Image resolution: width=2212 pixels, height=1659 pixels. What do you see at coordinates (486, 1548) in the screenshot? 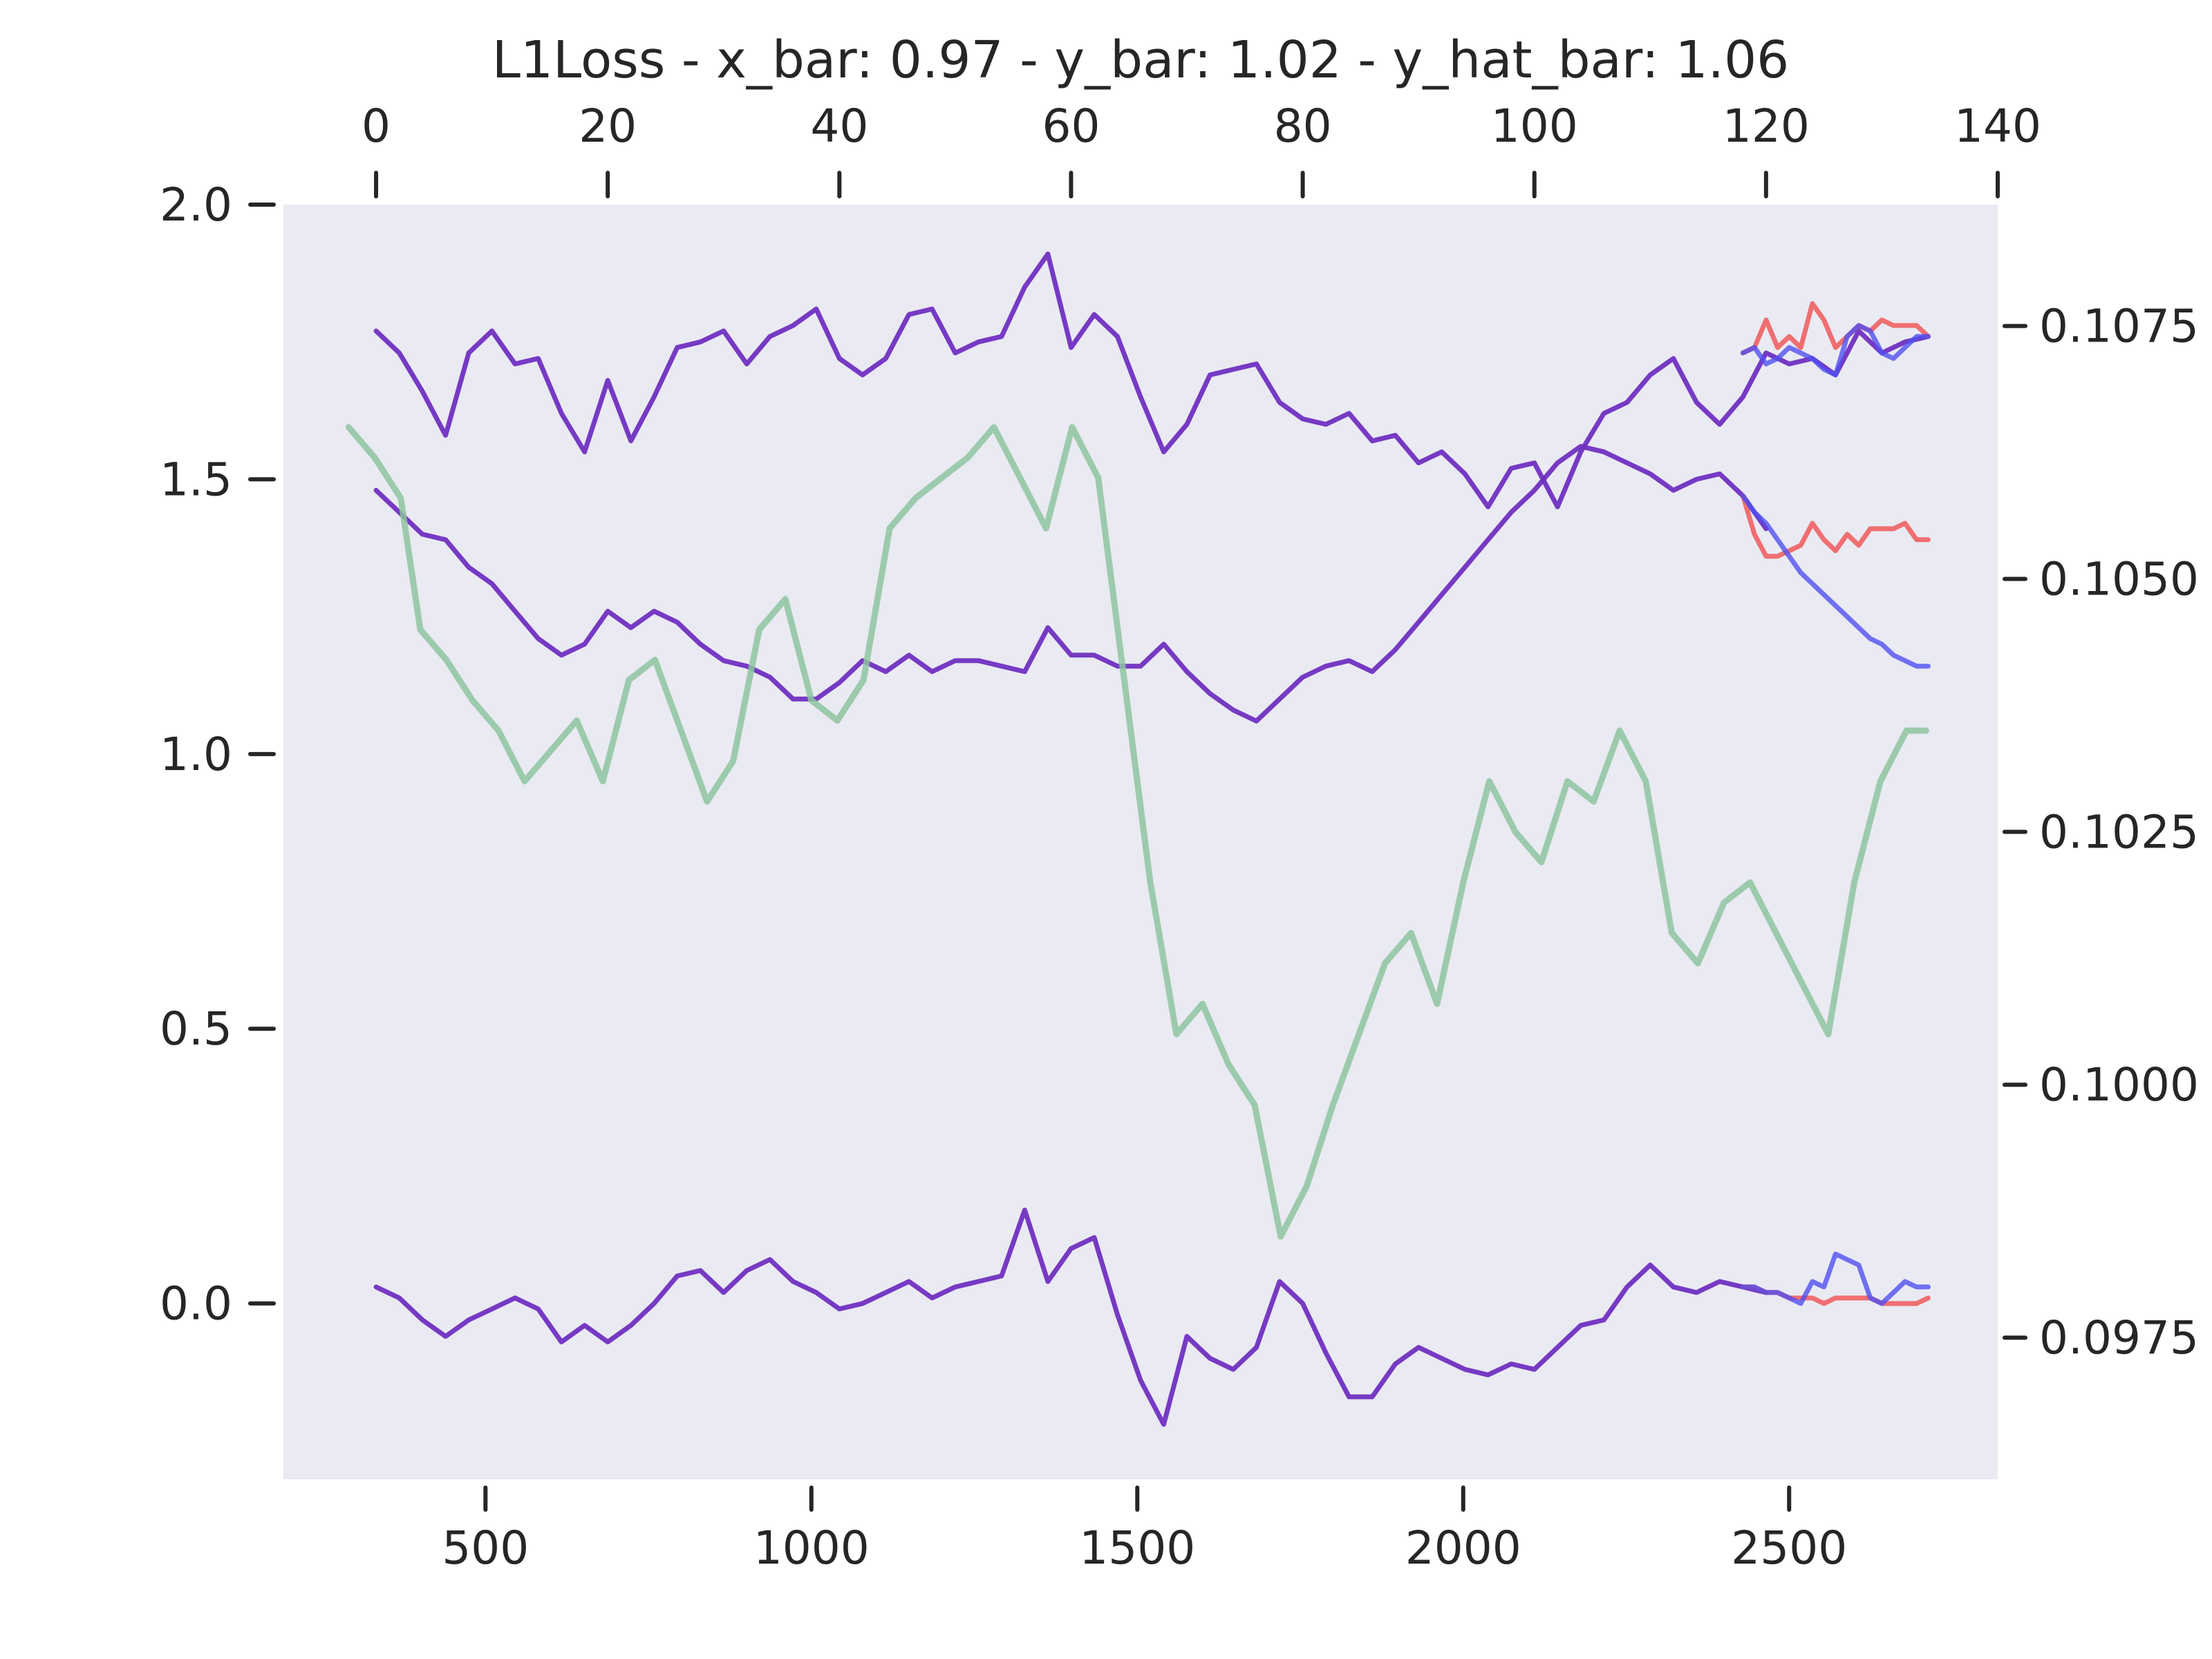
I see `bottom-tick-label: 500` at bounding box center [486, 1548].